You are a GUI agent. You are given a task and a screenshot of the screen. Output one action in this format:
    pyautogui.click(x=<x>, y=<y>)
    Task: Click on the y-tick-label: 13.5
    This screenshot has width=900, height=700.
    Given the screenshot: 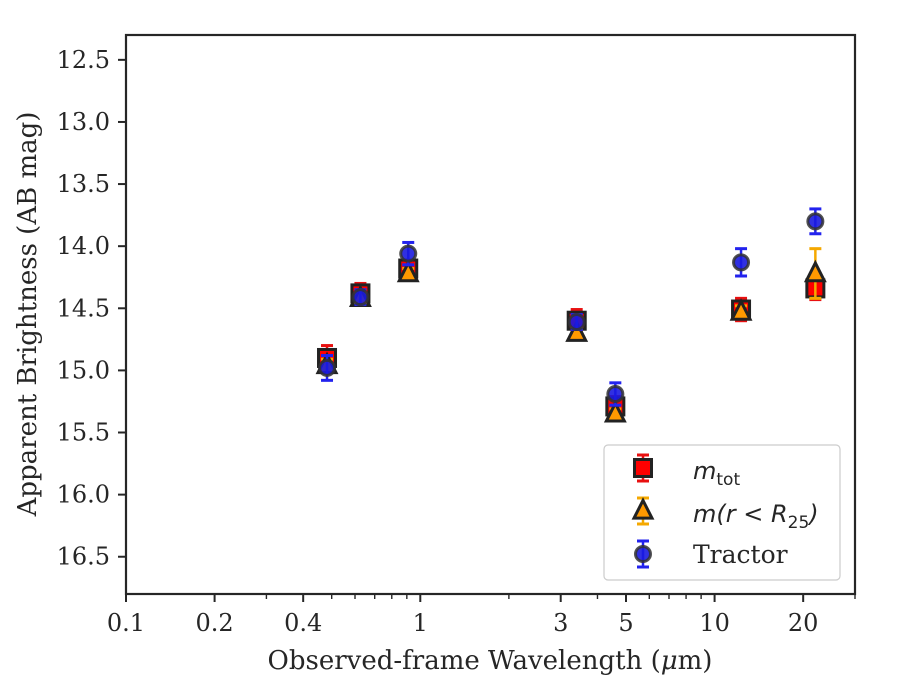 What is the action you would take?
    pyautogui.click(x=83, y=184)
    